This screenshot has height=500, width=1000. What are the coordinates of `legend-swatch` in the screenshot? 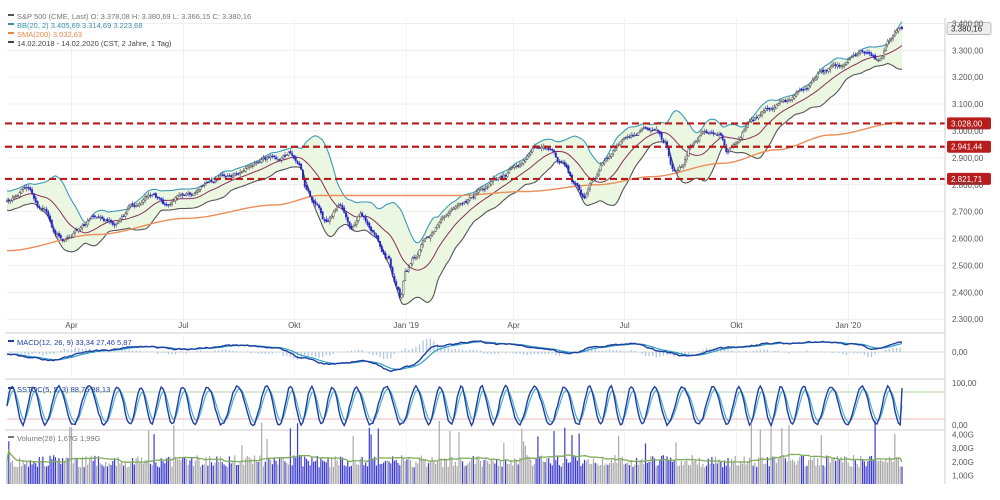 It's located at (11, 42).